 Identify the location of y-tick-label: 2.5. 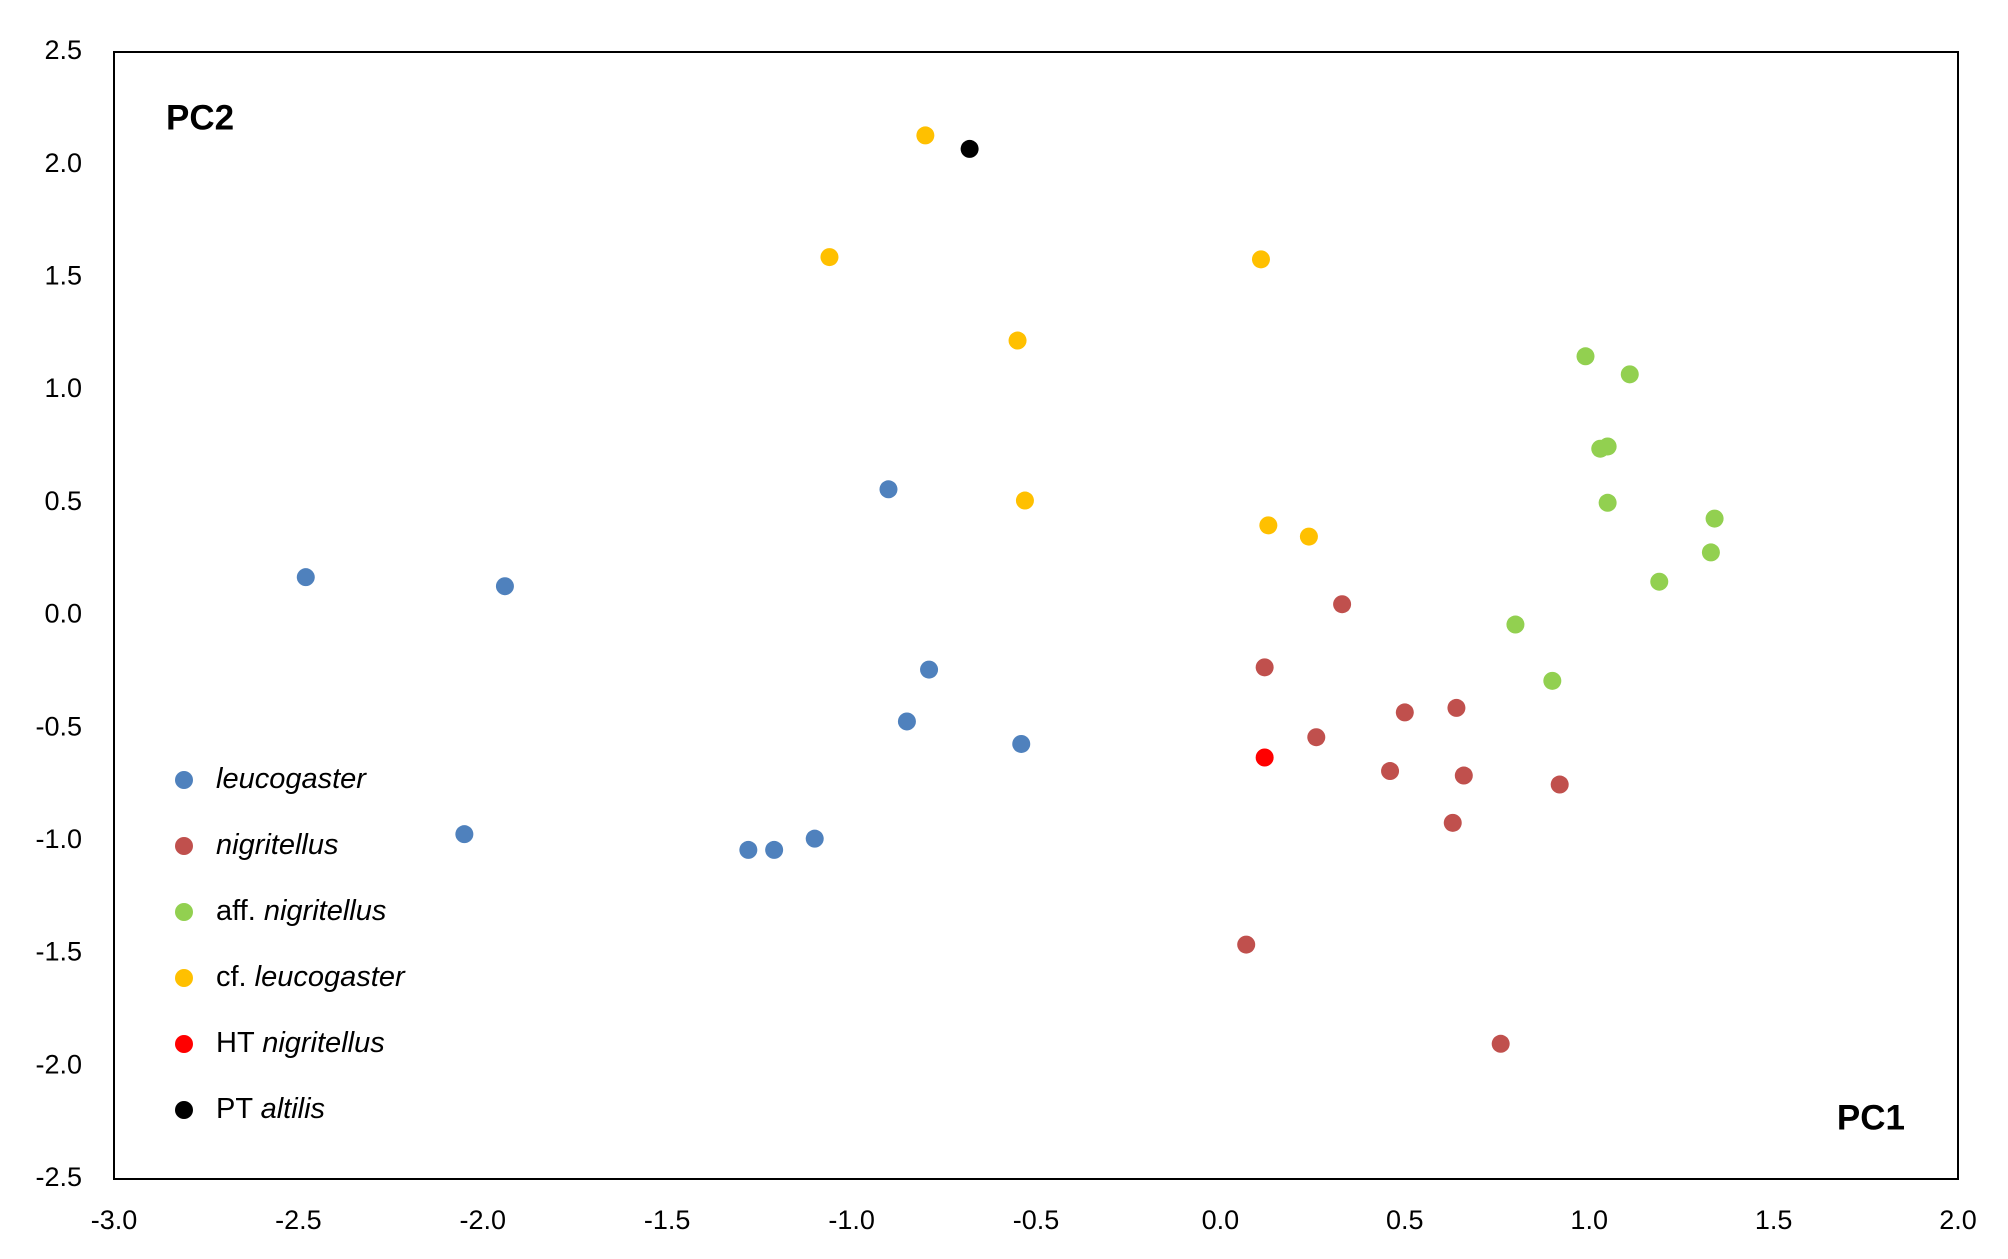
(63, 50).